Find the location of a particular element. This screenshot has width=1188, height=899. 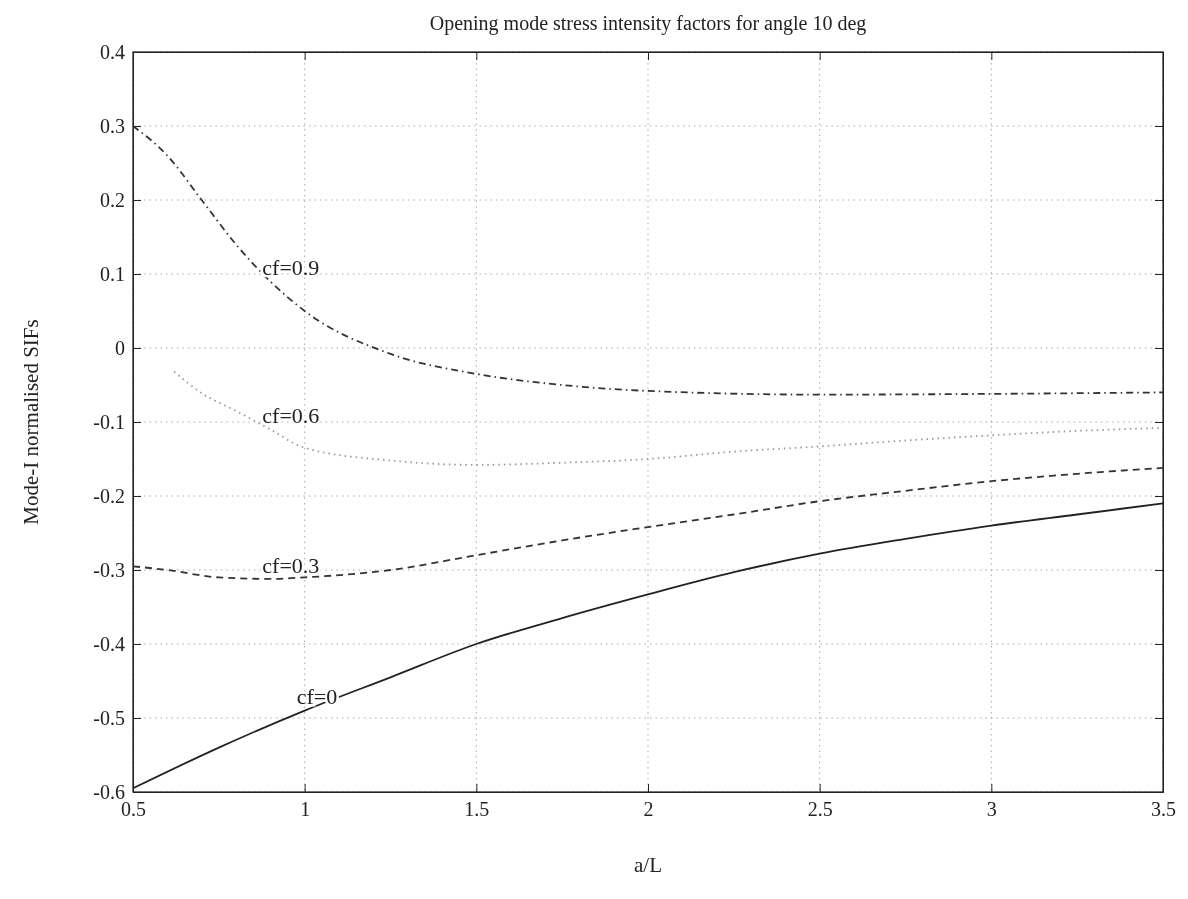

x-tick-label: 3.5 is located at coordinates (1163, 809).